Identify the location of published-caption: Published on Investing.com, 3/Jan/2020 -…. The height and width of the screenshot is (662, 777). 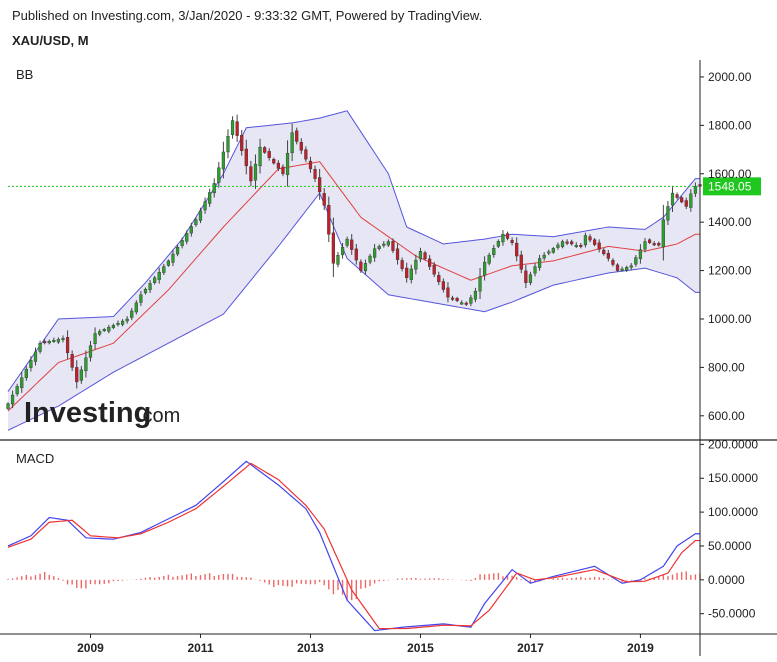
(247, 15).